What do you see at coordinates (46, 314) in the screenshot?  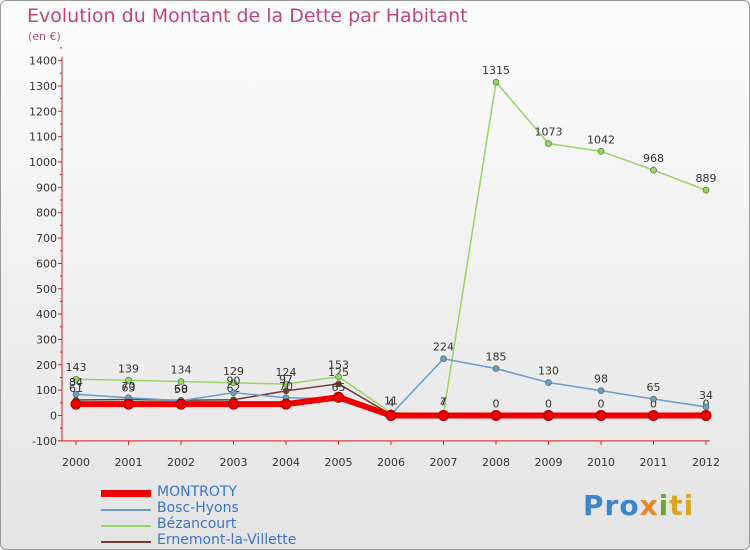 I see `y-tick-label: 400` at bounding box center [46, 314].